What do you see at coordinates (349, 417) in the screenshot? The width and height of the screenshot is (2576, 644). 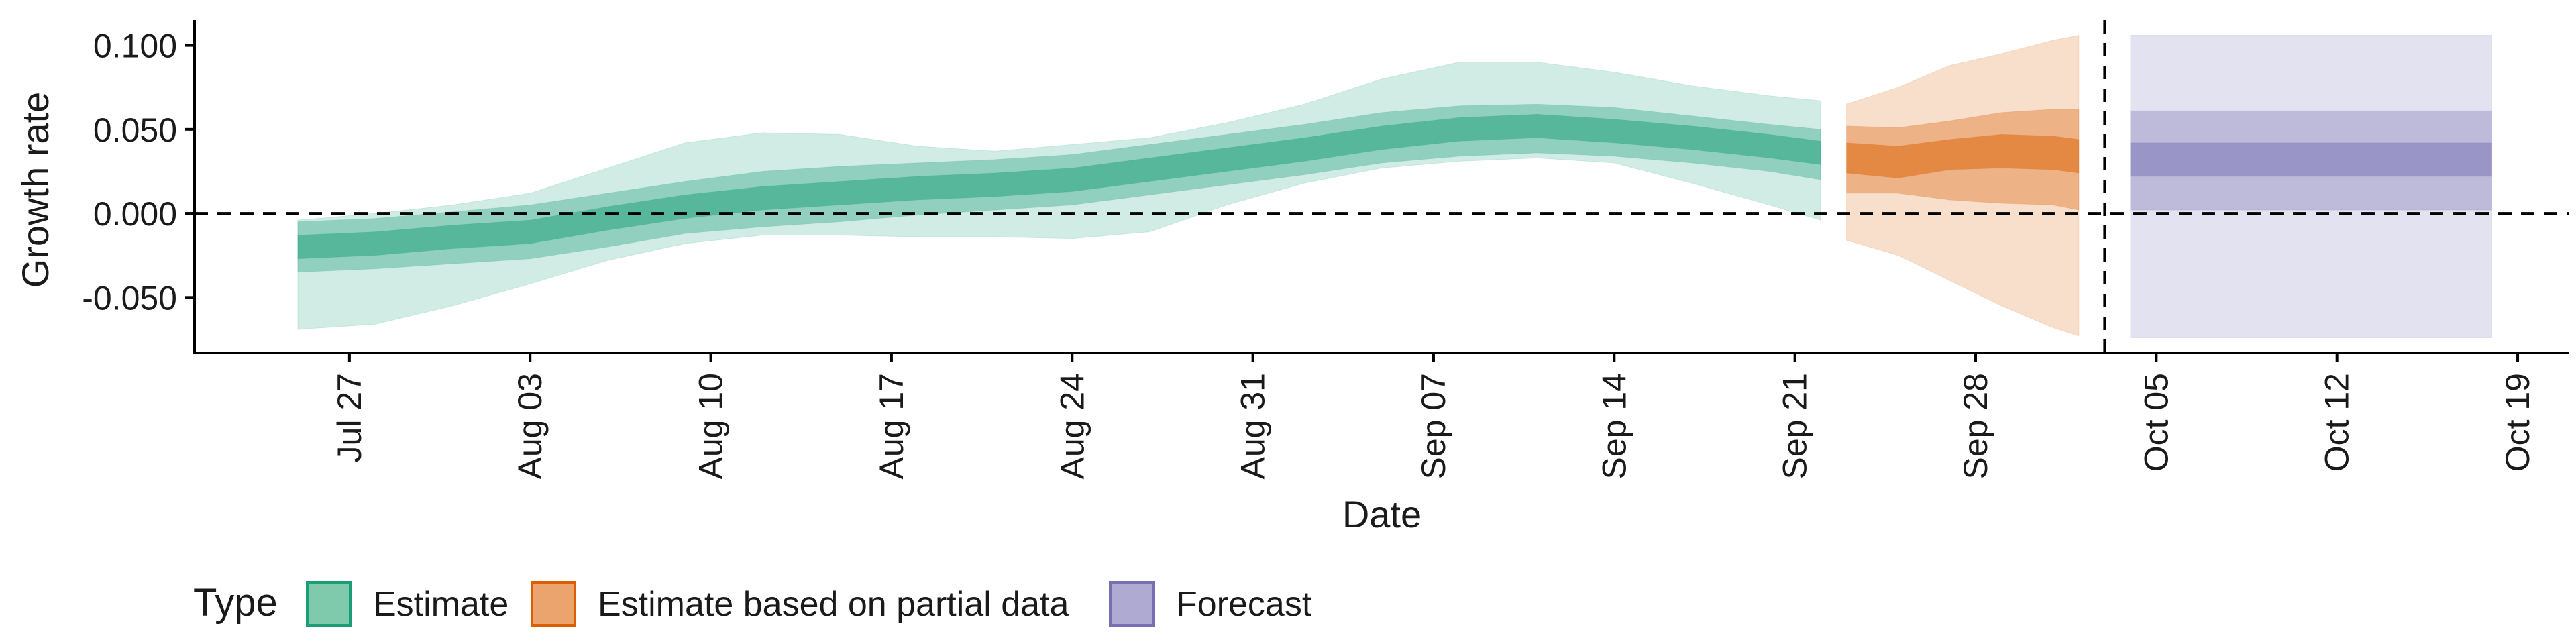 I see `x-tick-label: Jul 27` at bounding box center [349, 417].